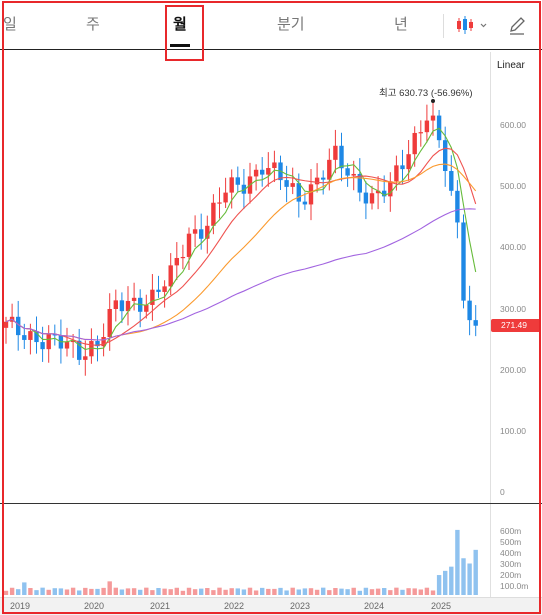  I want to click on year-tick: 2023, so click(300, 606).